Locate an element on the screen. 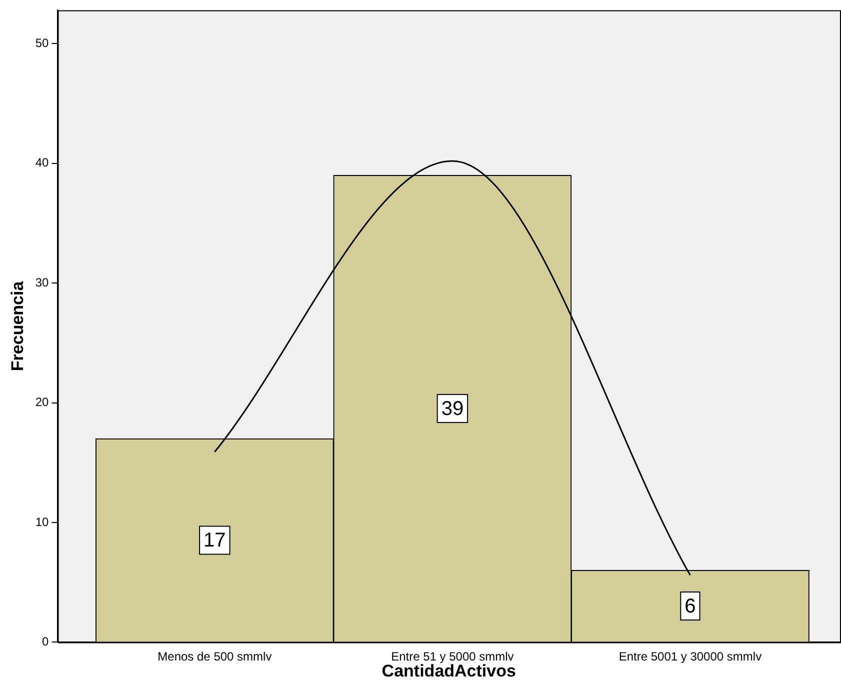  x-tick-label: Entre 51 y 5000 smmlv is located at coordinates (452, 657).